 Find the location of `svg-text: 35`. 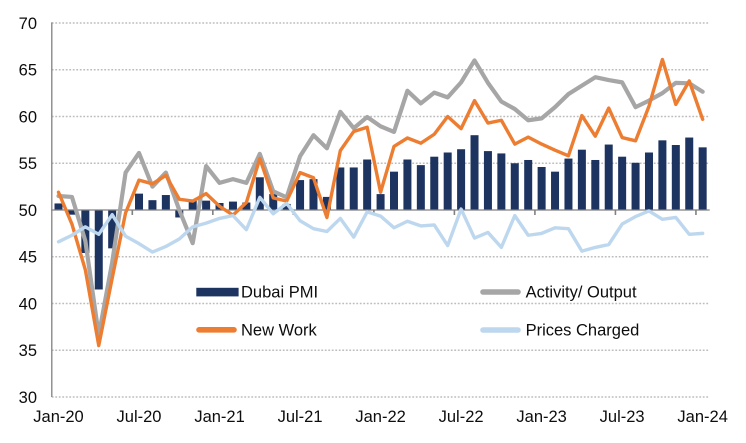

svg-text: 35 is located at coordinates (28, 351).